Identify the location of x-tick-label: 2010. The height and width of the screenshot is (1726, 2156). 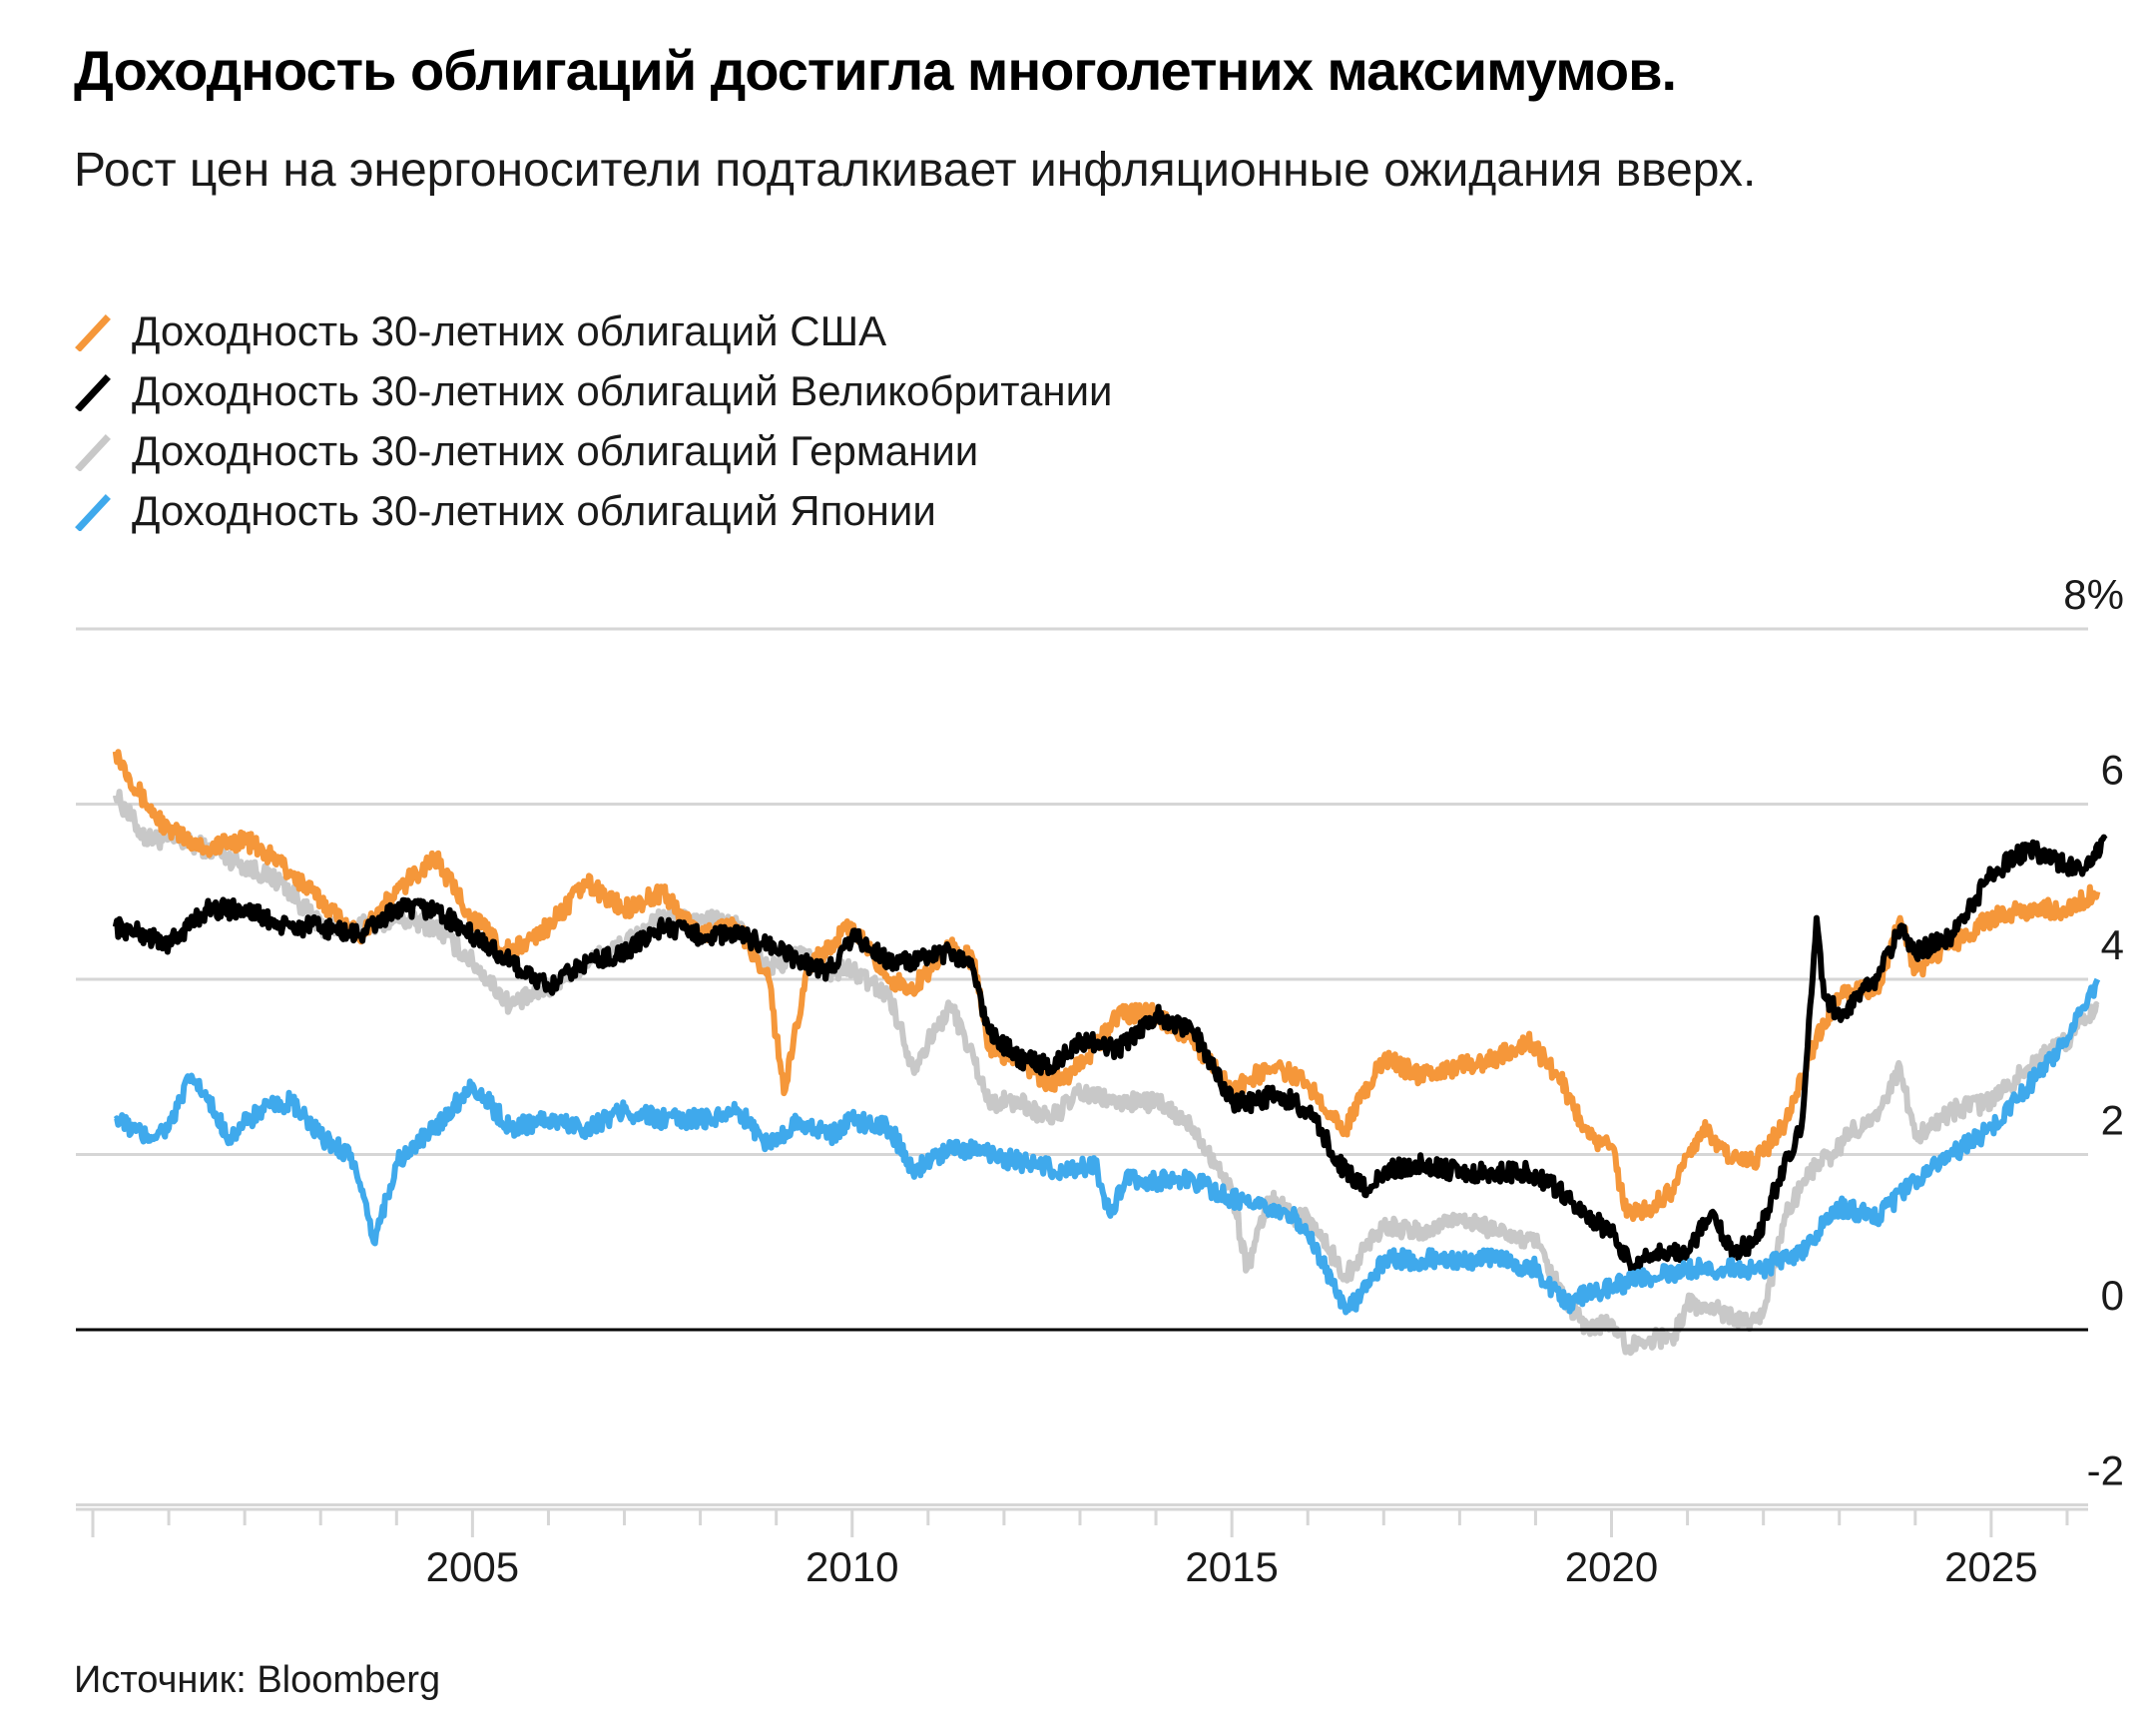
(852, 1567).